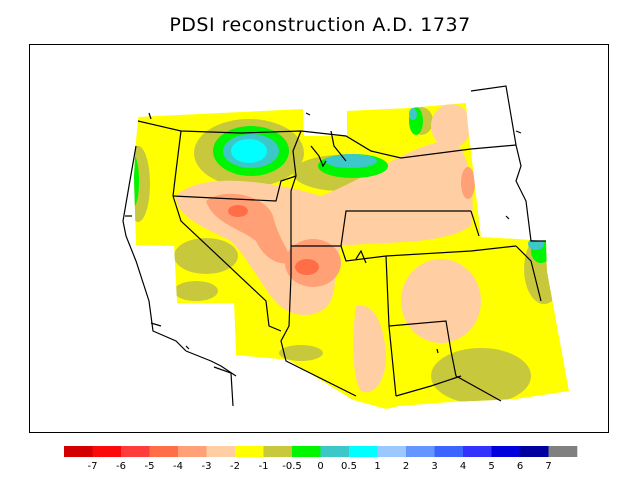  I want to click on legend-tick-label: -0.5, so click(292, 466).